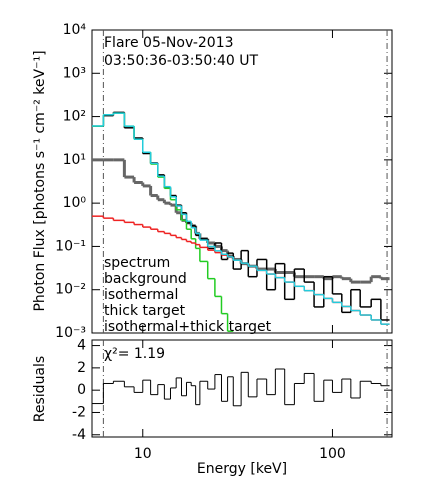  Describe the element at coordinates (70, 246) in the screenshot. I see `y-tick-label: 10⁻¹` at that location.